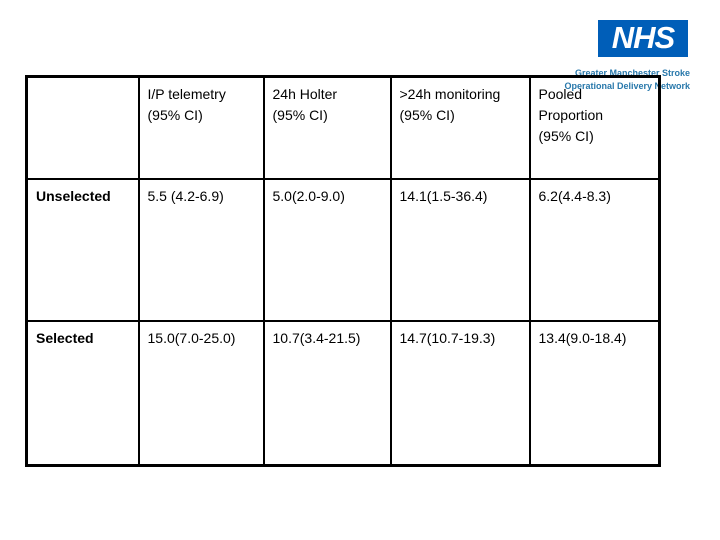 Image resolution: width=720 pixels, height=540 pixels. What do you see at coordinates (201, 393) in the screenshot?
I see `cell-selected-ip-telemetry: 15.0(7.0-25.0)` at bounding box center [201, 393].